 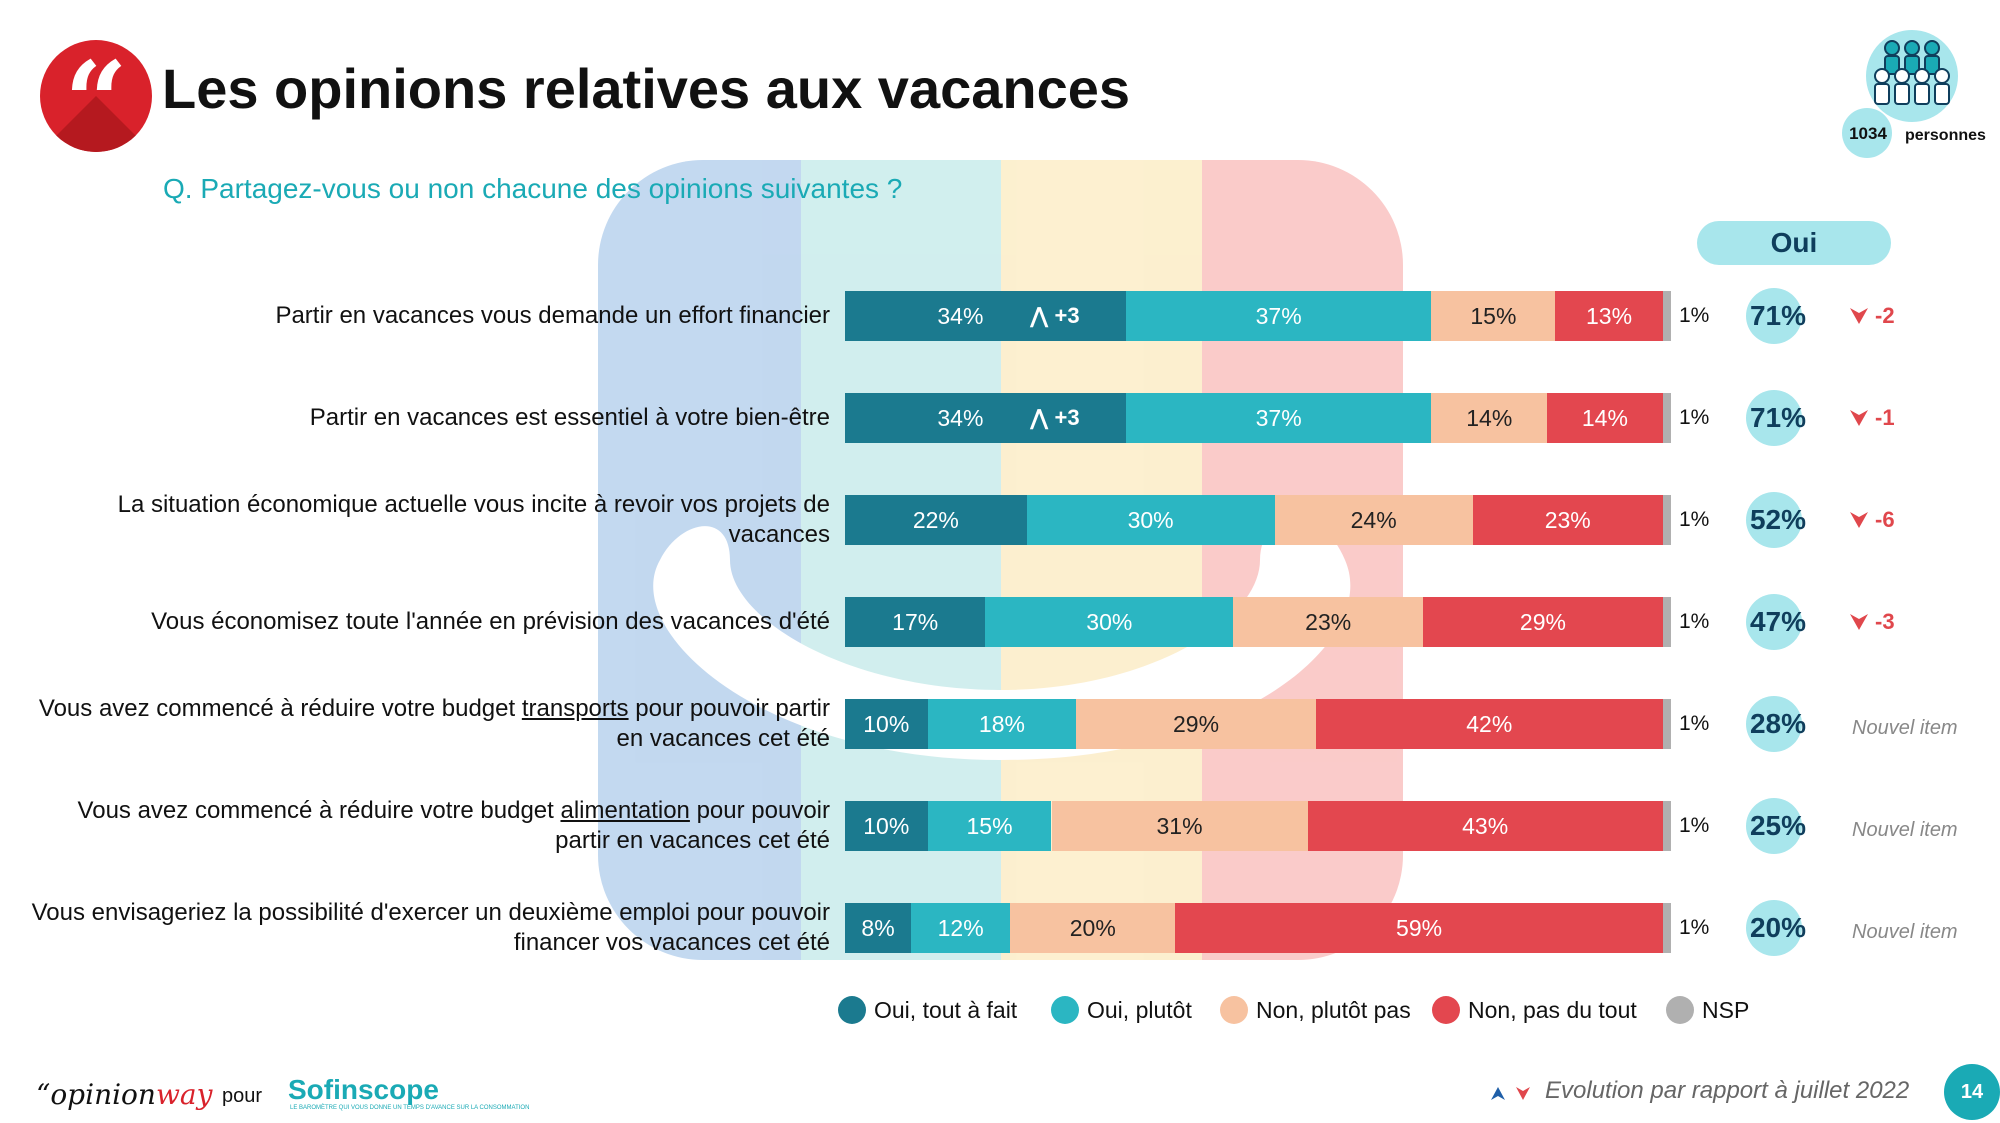 What do you see at coordinates (1552, 1010) in the screenshot?
I see `legend-label: Non, pas du tout` at bounding box center [1552, 1010].